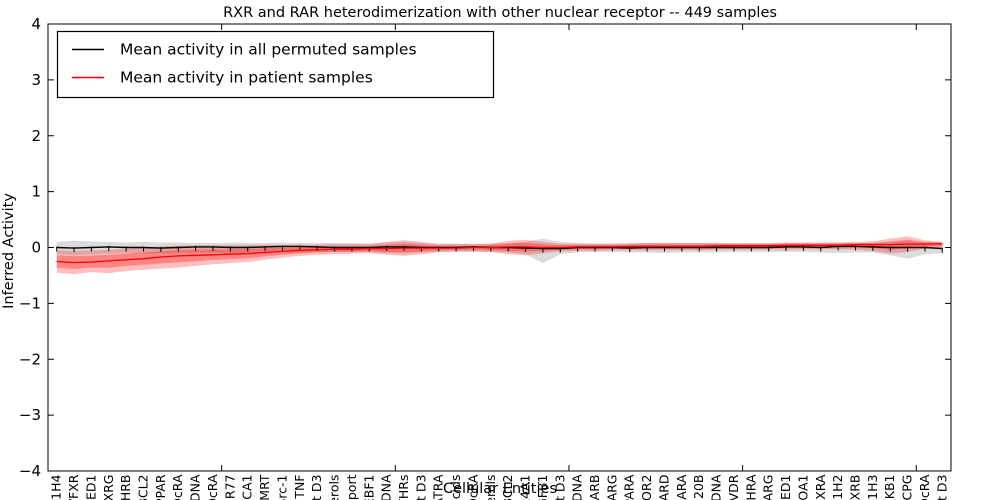 Image resolution: width=1000 pixels, height=500 pixels. What do you see at coordinates (802, 487) in the screenshot?
I see `category-label: NCOA1` at bounding box center [802, 487].